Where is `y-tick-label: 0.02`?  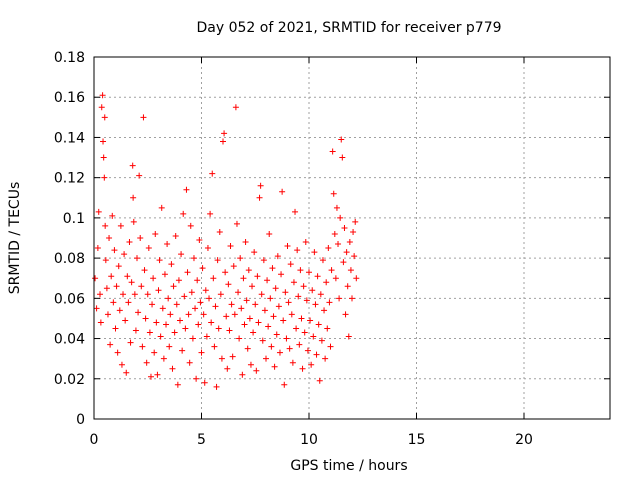
y-tick-label: 0.02 is located at coordinates (69, 380).